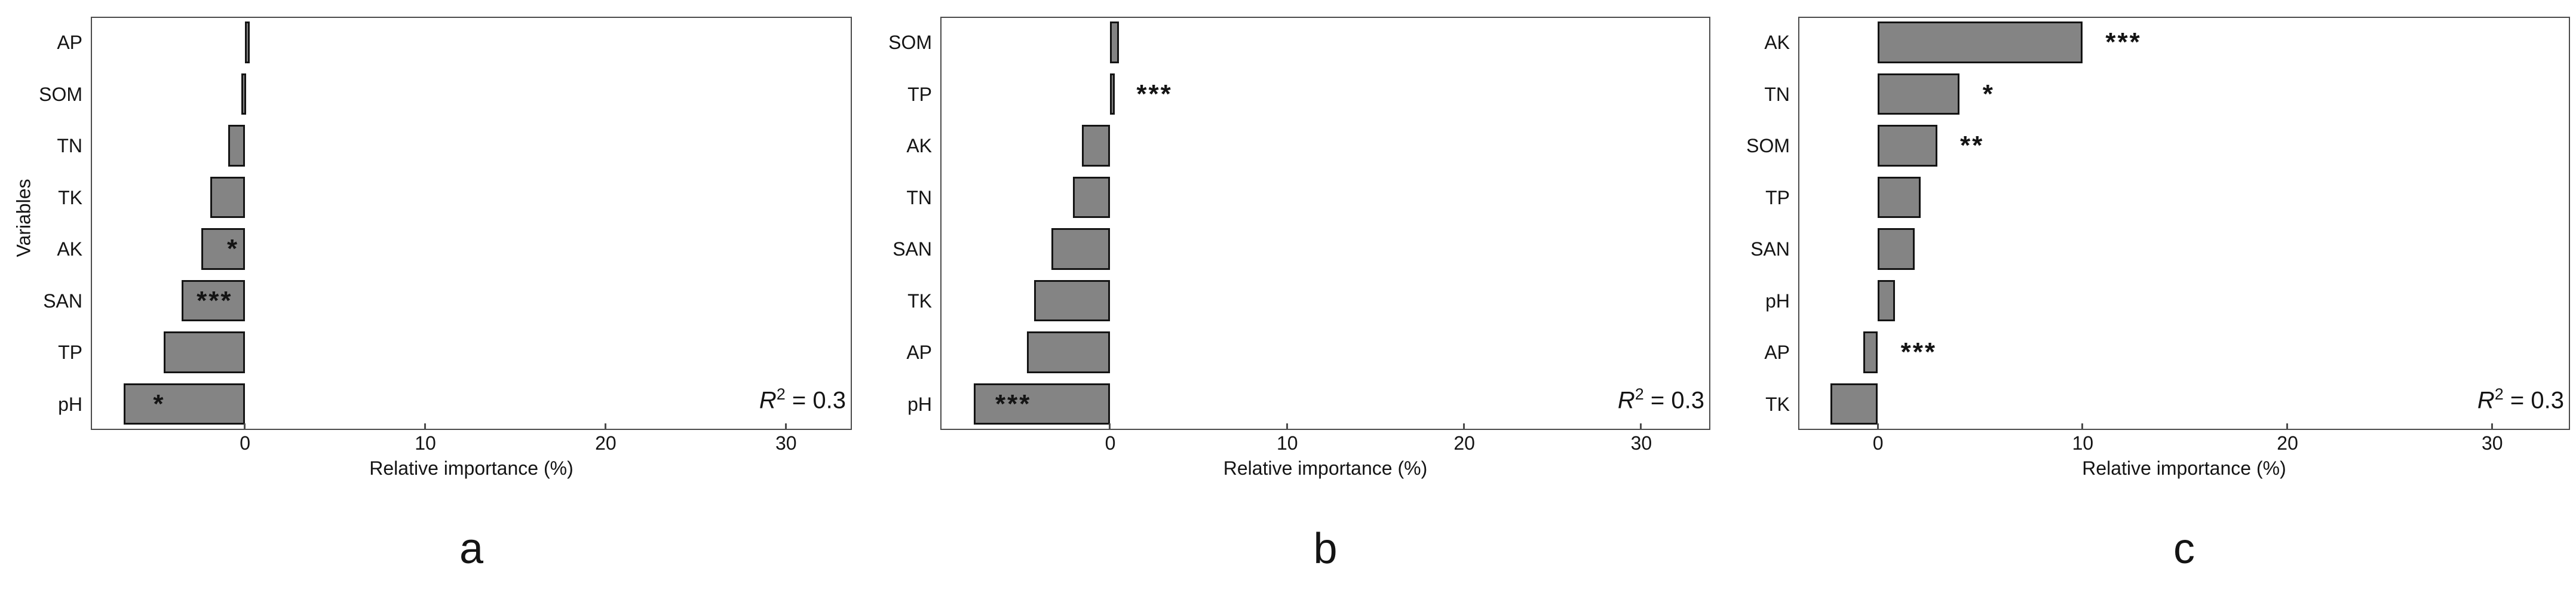 The height and width of the screenshot is (590, 2576). Describe the element at coordinates (471, 549) in the screenshot. I see `chart-caption: a` at that location.